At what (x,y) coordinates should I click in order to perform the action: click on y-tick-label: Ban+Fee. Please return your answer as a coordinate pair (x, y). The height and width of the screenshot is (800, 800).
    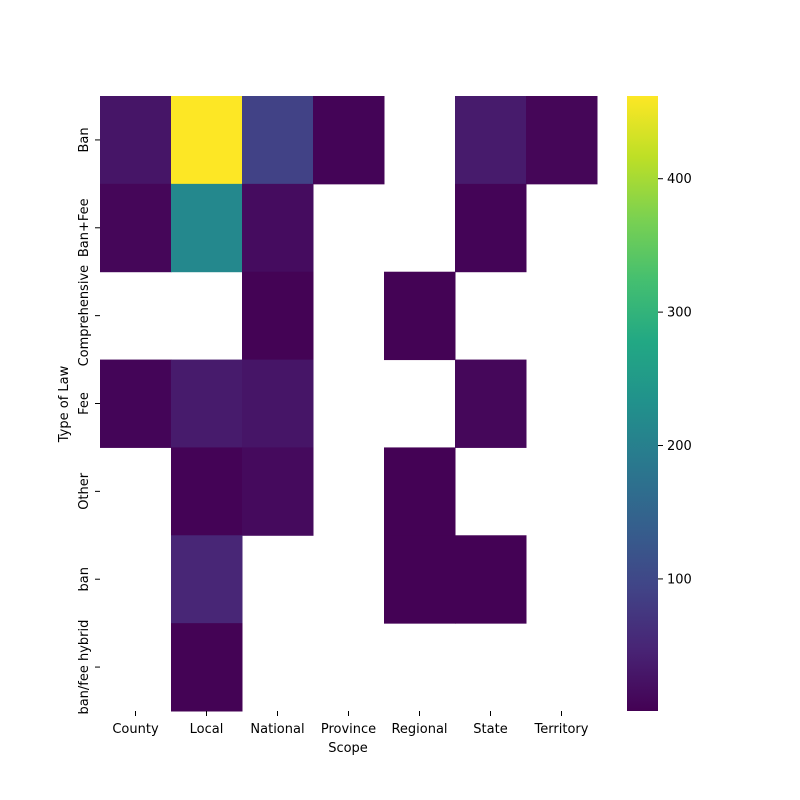
    Looking at the image, I should click on (84, 227).